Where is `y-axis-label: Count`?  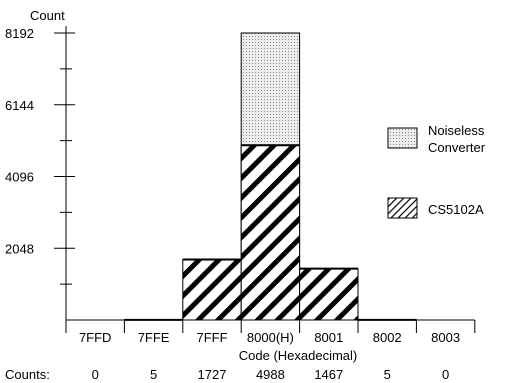
y-axis-label: Count is located at coordinates (47, 15).